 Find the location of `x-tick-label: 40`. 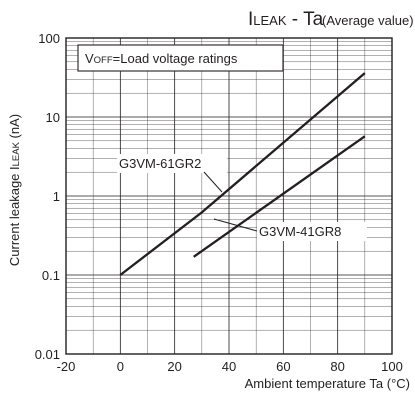

x-tick-label: 40 is located at coordinates (229, 366).